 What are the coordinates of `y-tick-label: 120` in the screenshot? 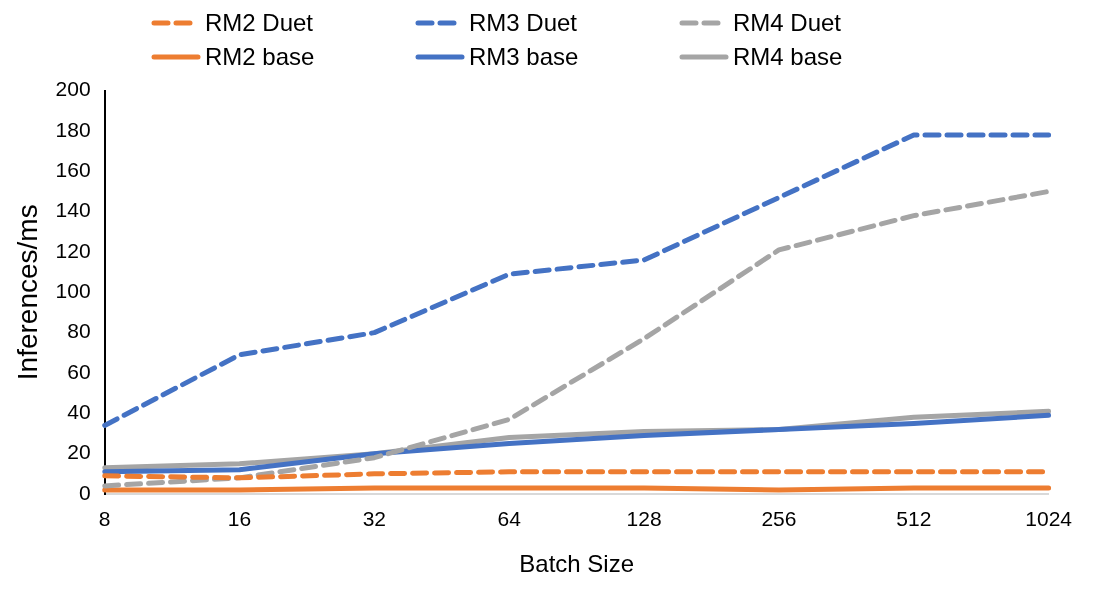 It's located at (73, 250).